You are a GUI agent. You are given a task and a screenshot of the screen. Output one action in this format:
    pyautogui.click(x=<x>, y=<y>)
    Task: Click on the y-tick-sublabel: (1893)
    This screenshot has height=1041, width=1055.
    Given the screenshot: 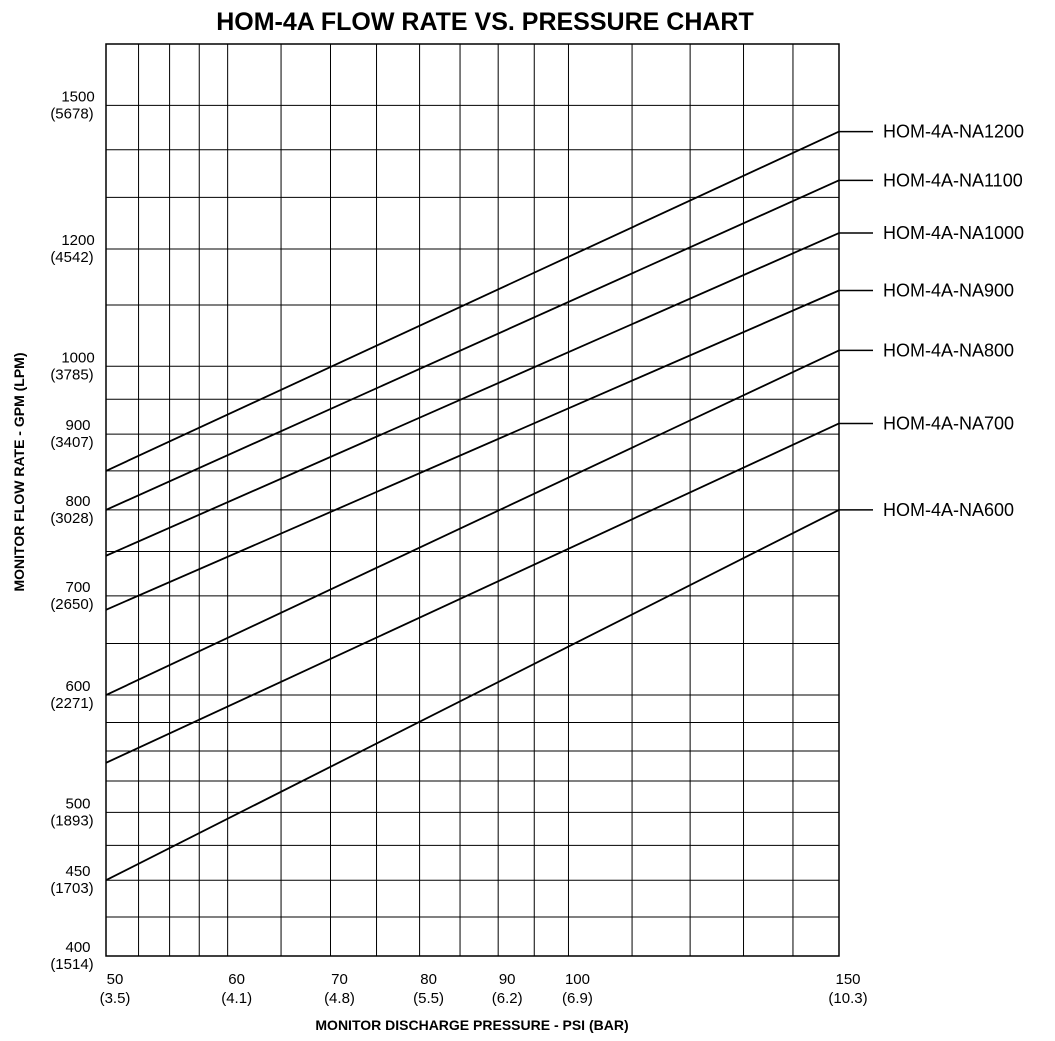 What is the action you would take?
    pyautogui.click(x=71, y=820)
    